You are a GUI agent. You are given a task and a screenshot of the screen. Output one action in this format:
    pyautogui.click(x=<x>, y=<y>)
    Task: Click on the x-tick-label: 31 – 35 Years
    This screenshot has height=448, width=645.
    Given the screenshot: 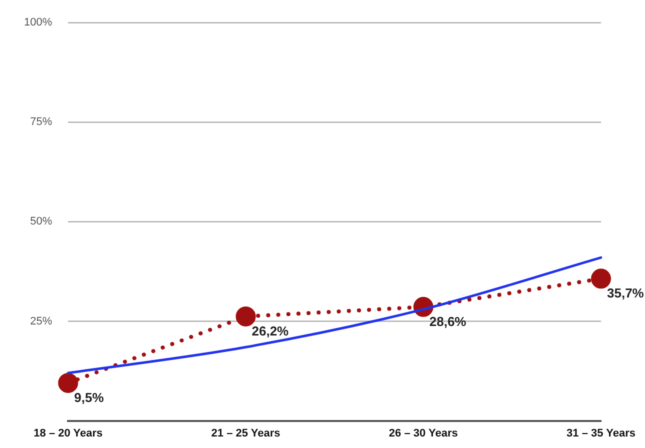 What is the action you would take?
    pyautogui.click(x=601, y=433)
    